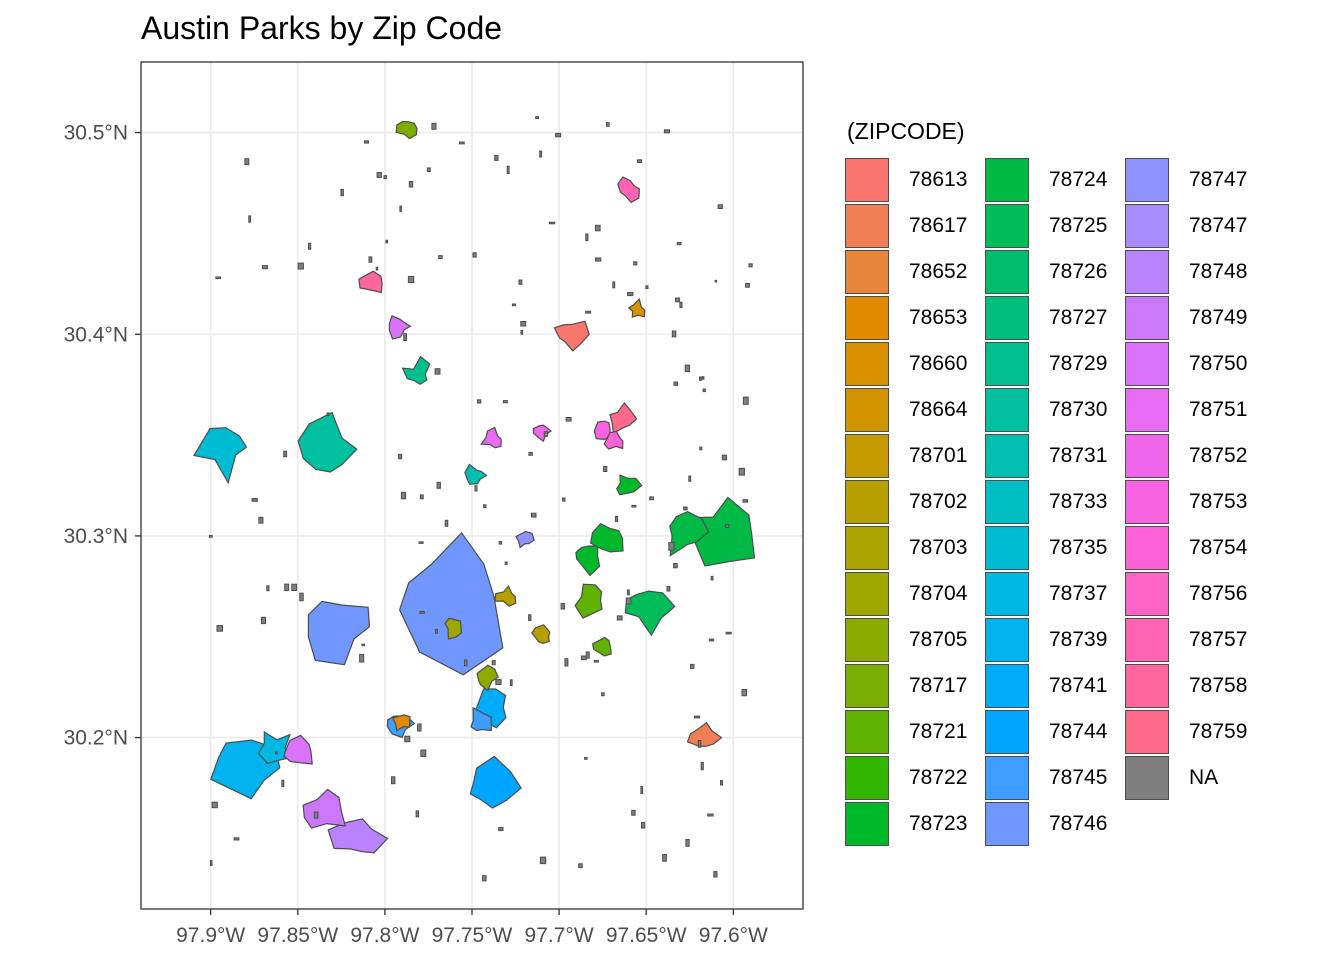  I want to click on legend-label: 78748, so click(1218, 271).